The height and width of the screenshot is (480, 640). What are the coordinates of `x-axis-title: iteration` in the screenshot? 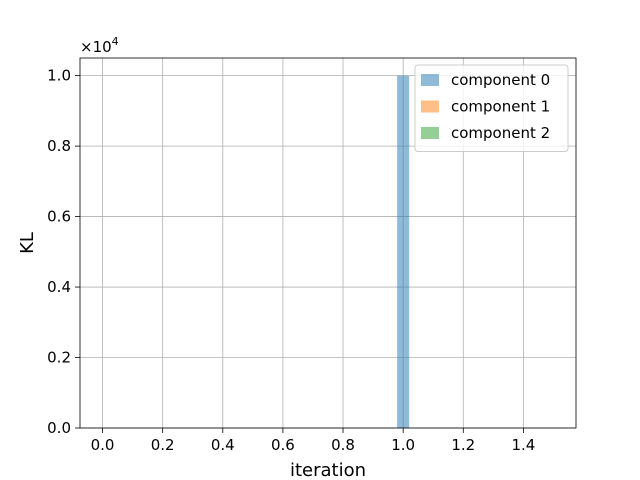 It's located at (328, 470).